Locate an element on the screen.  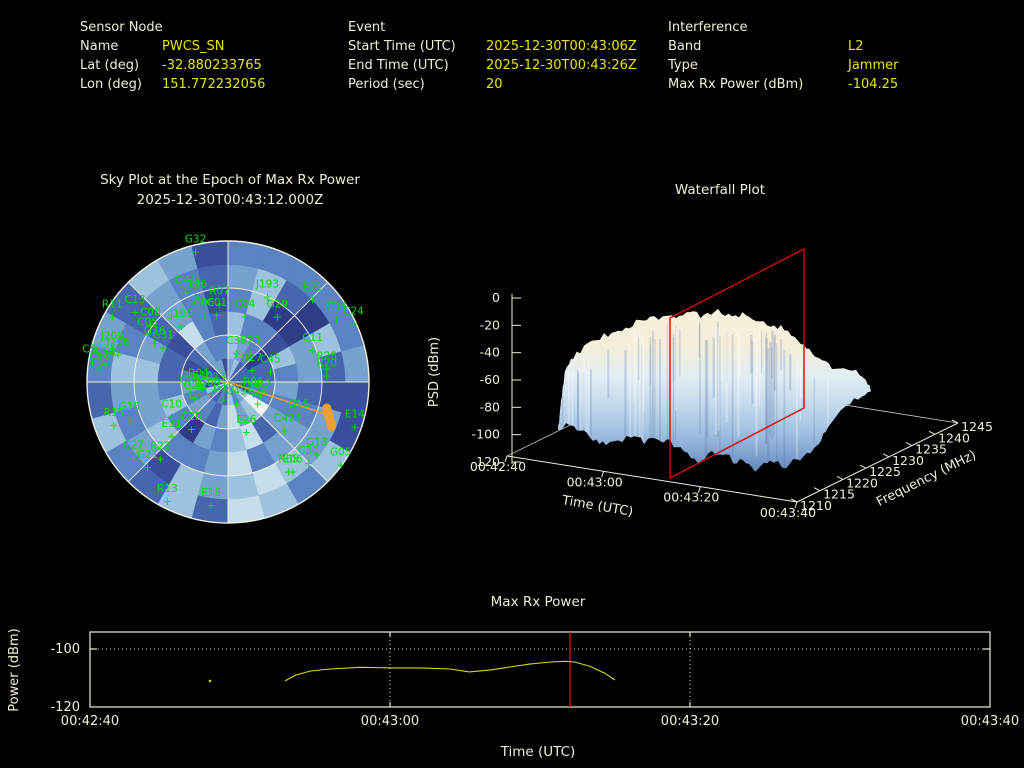
freq-tick-label: 1225 is located at coordinates (885, 471).